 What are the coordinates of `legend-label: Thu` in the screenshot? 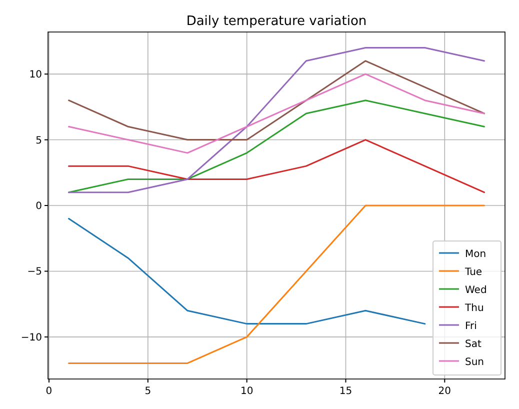 It's located at (474, 308).